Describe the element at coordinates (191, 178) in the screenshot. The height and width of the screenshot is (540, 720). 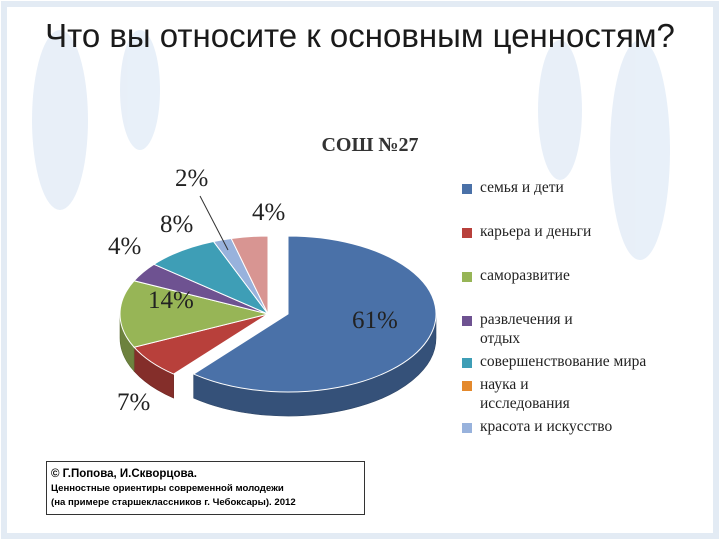
I see `data-label-6: 2%` at that location.